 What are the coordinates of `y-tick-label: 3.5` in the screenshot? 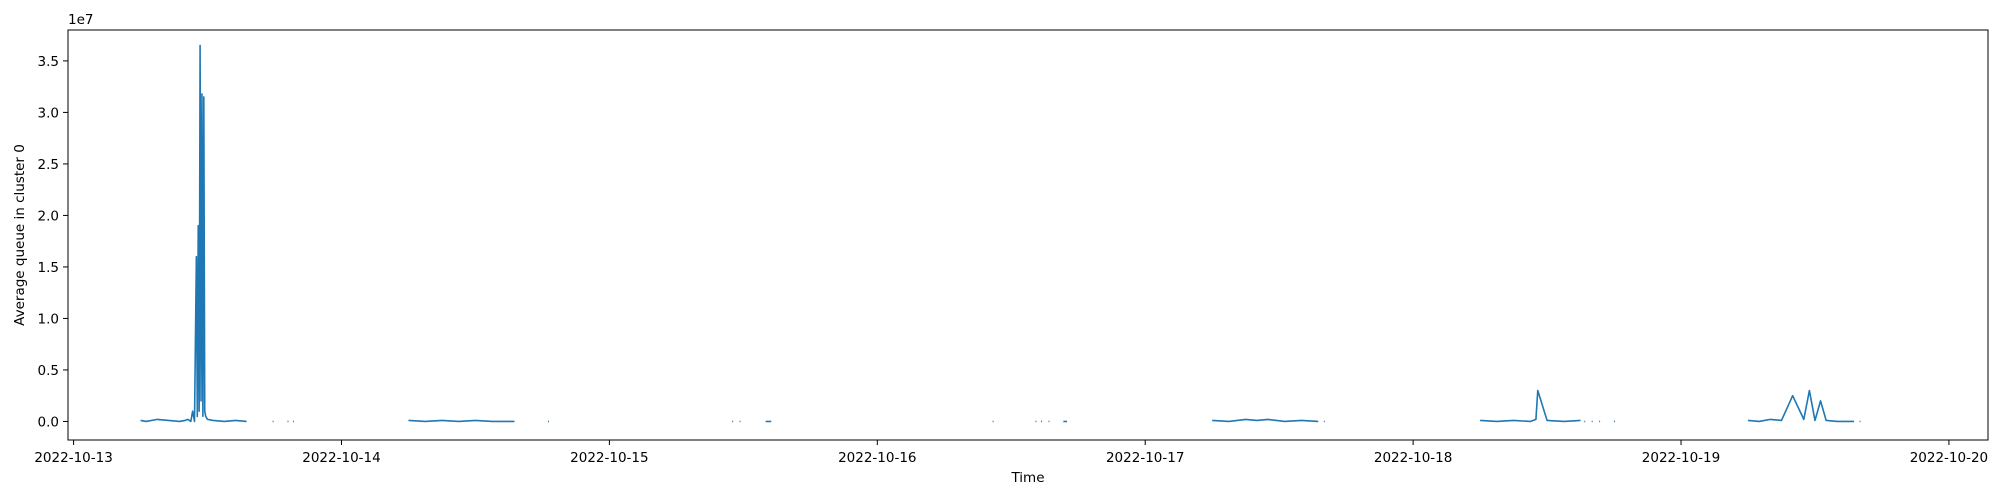 It's located at (48, 62).